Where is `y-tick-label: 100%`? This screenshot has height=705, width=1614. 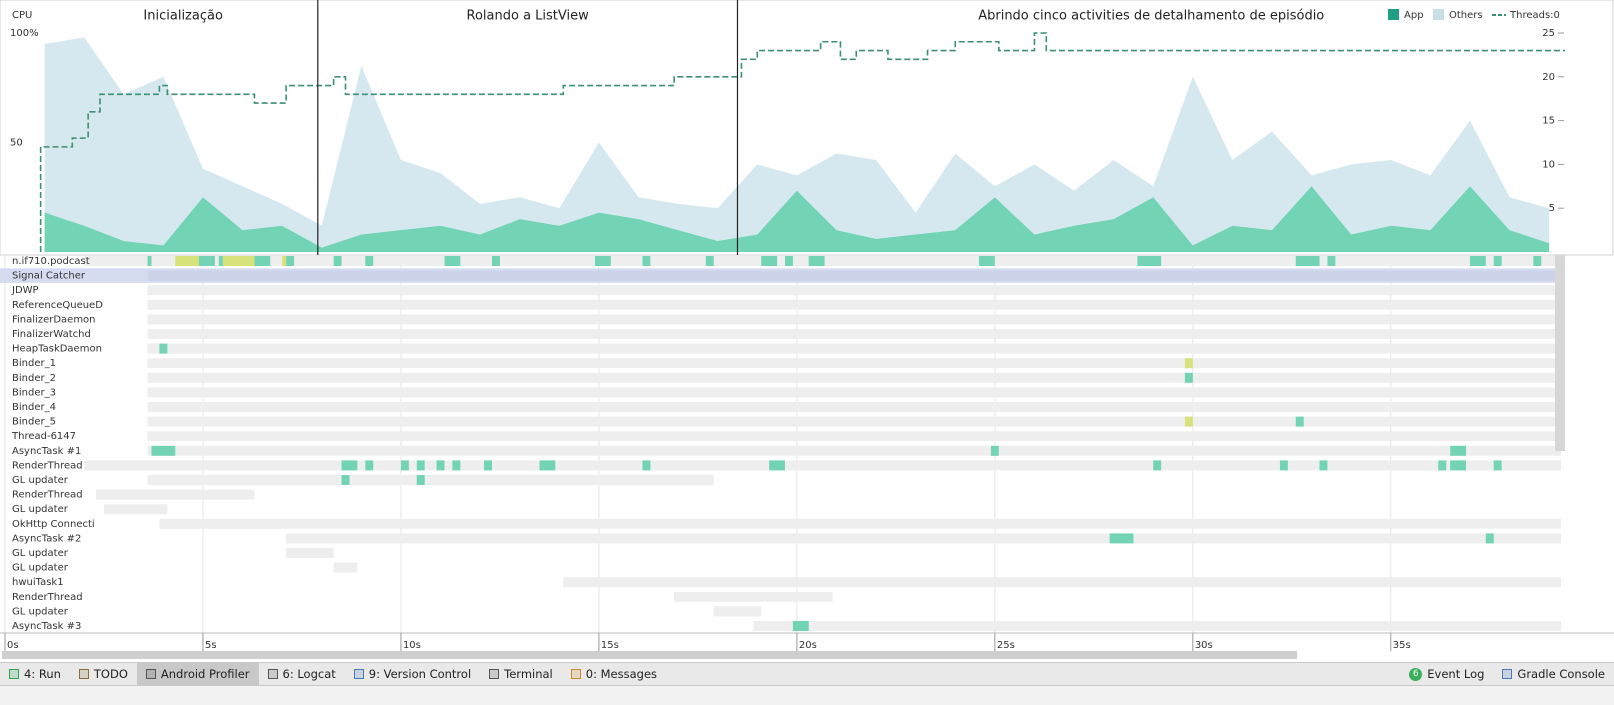
y-tick-label: 100% is located at coordinates (24, 33).